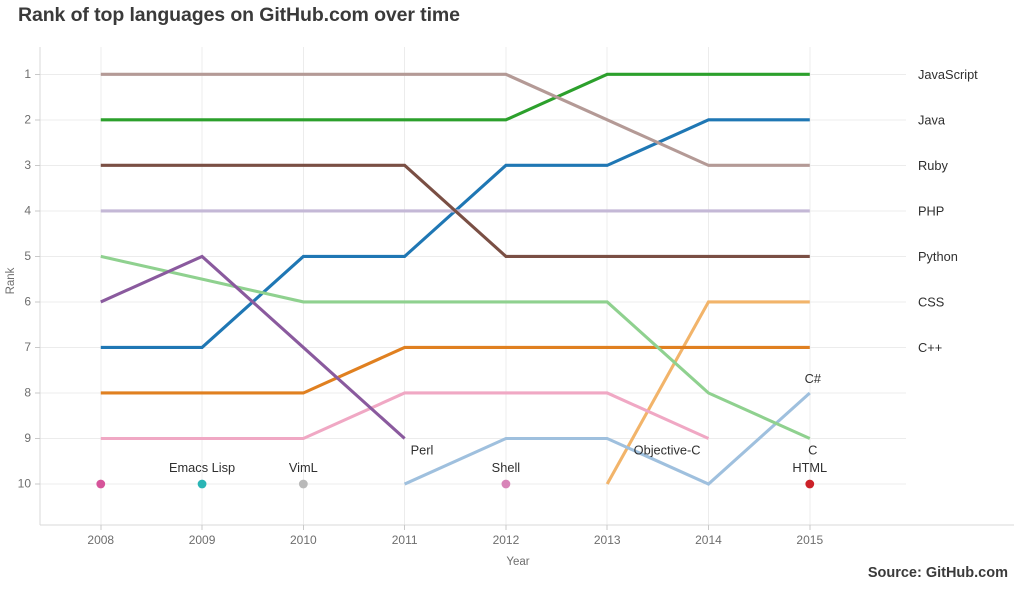 The height and width of the screenshot is (589, 1024). Describe the element at coordinates (607, 540) in the screenshot. I see `x-tick-label: 2013` at that location.